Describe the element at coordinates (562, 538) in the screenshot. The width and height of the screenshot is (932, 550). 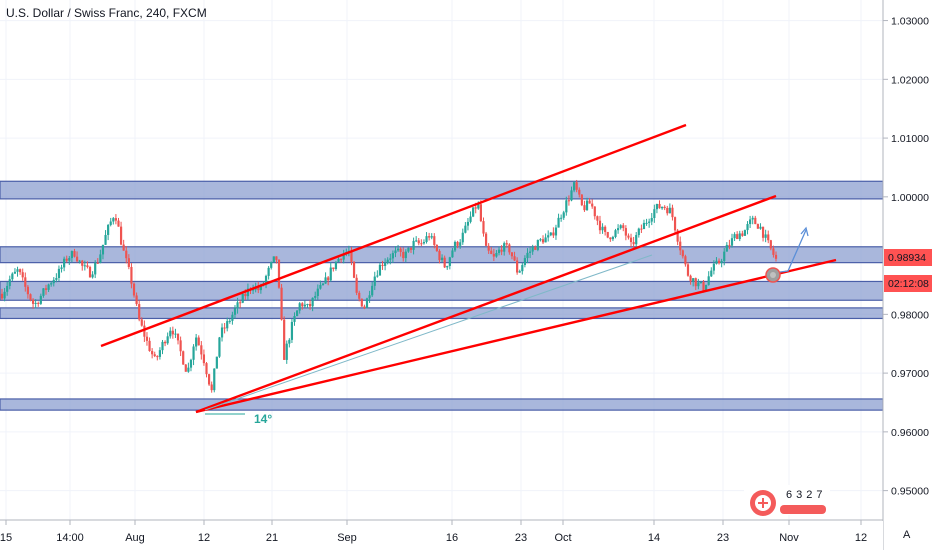
I see `time-tick-label: Oct` at that location.